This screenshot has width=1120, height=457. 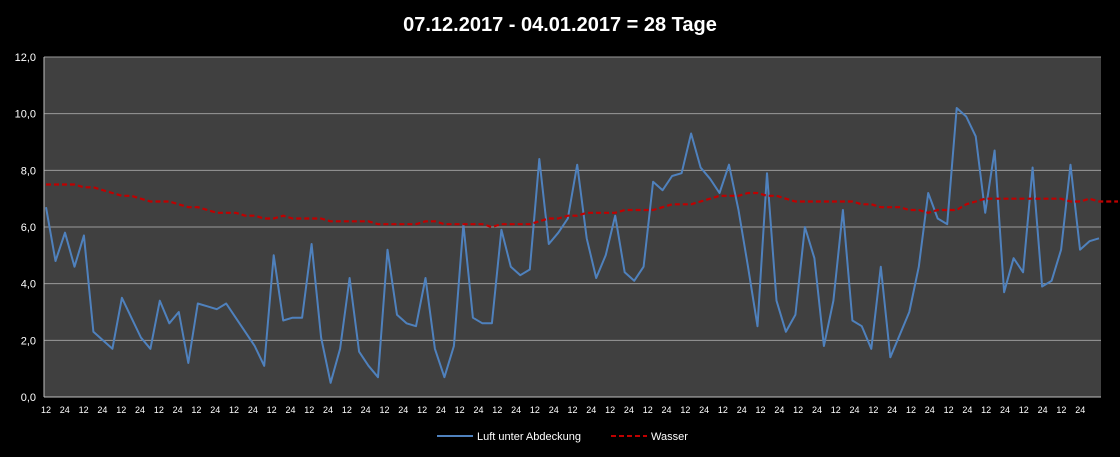 What do you see at coordinates (28, 398) in the screenshot?
I see `y-tick-label: 0,0` at bounding box center [28, 398].